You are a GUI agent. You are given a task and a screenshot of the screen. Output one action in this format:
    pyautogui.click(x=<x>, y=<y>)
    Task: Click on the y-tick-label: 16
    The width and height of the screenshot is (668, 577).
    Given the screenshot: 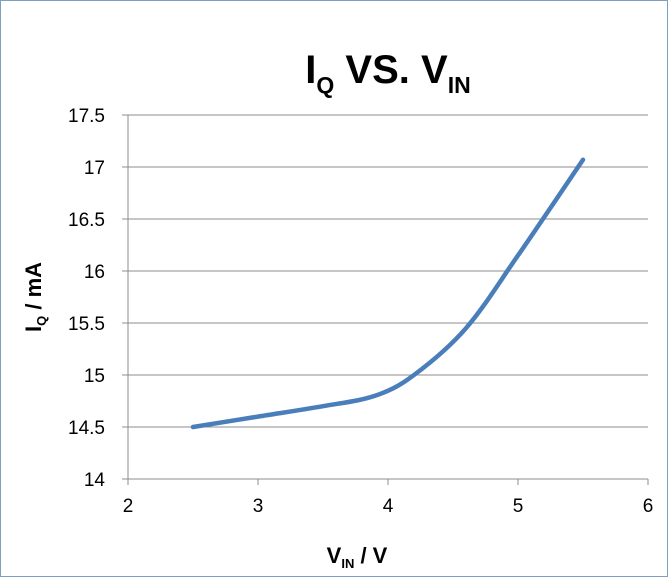 What is the action you would take?
    pyautogui.click(x=94, y=272)
    